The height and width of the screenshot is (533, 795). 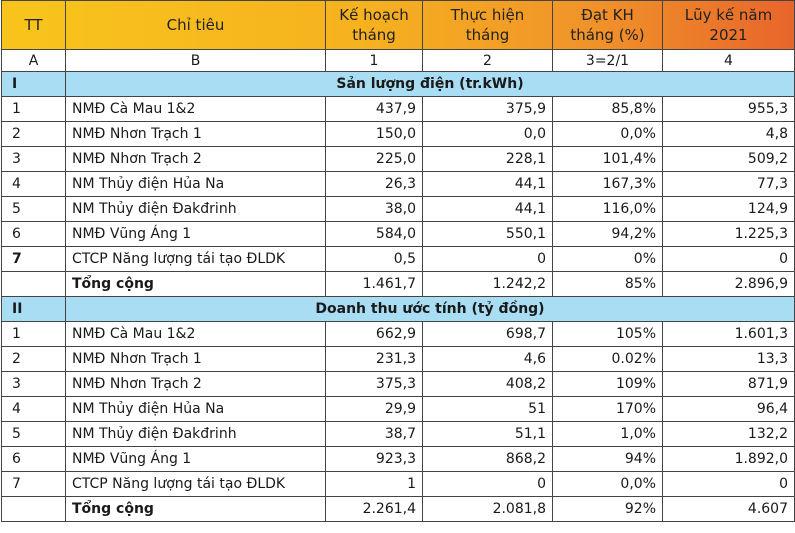 What do you see at coordinates (374, 359) in the screenshot?
I see `value-cell: 231,3` at bounding box center [374, 359].